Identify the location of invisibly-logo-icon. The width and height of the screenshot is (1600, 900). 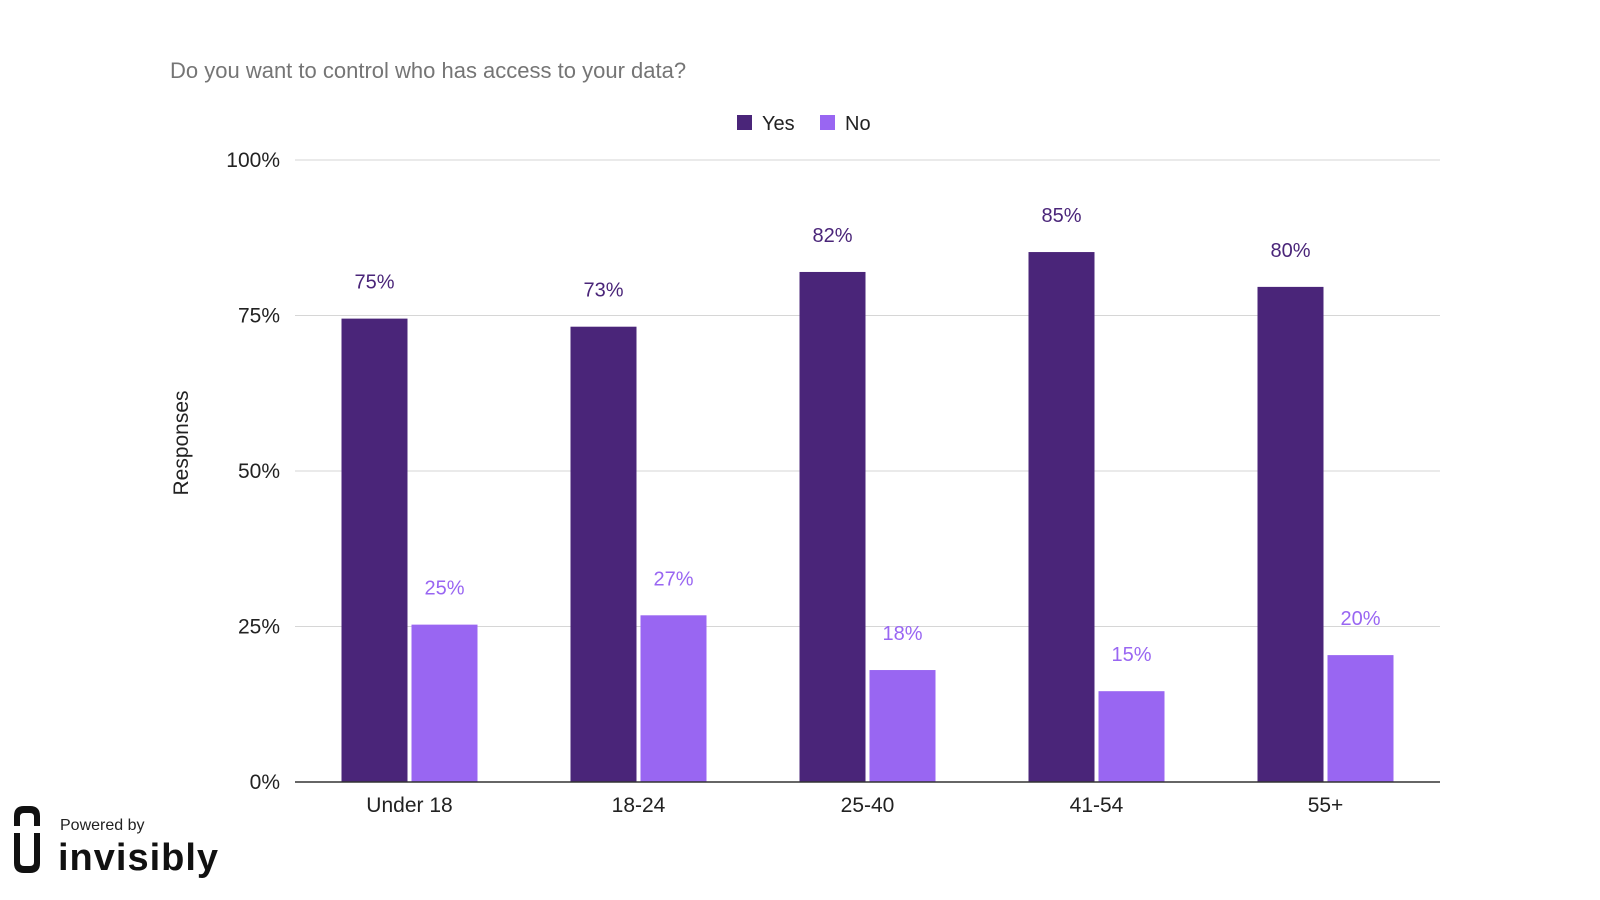
(27, 839).